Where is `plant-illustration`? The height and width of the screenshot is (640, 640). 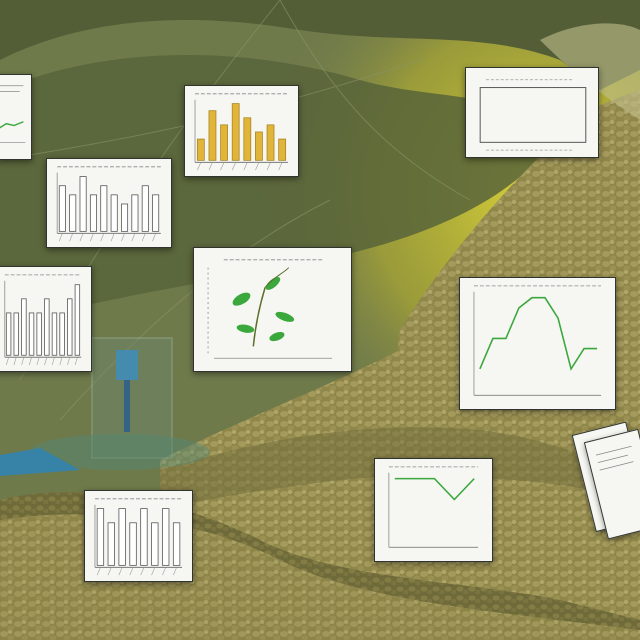 plant-illustration is located at coordinates (270, 309).